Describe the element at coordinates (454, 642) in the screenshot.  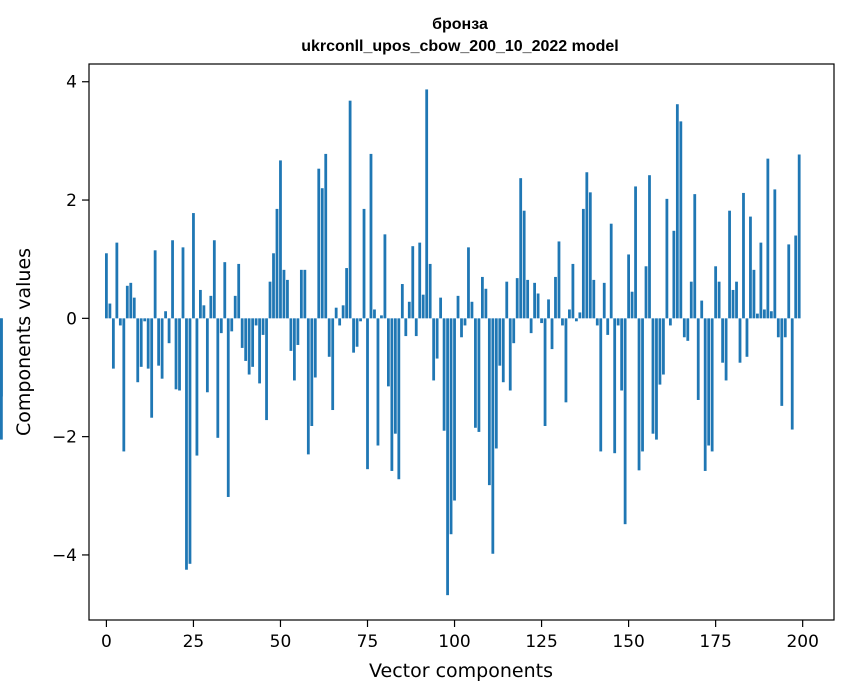
I see `x-tick-label-100: 100` at that location.